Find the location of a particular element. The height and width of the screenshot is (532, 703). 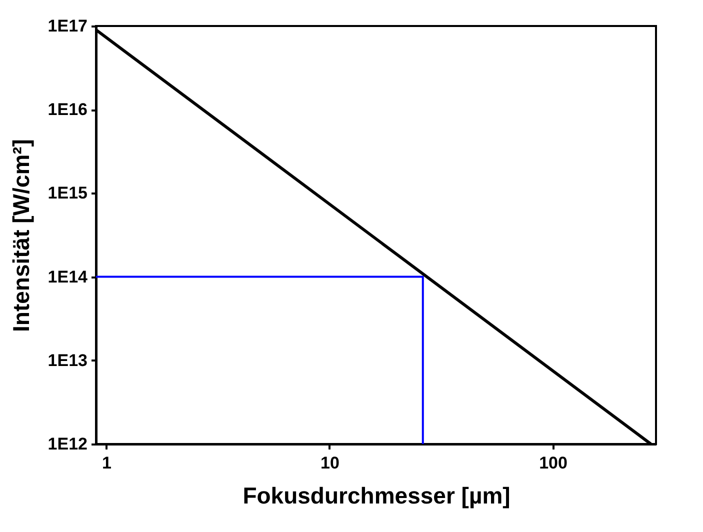

x-tick-label: 1 is located at coordinates (107, 463).